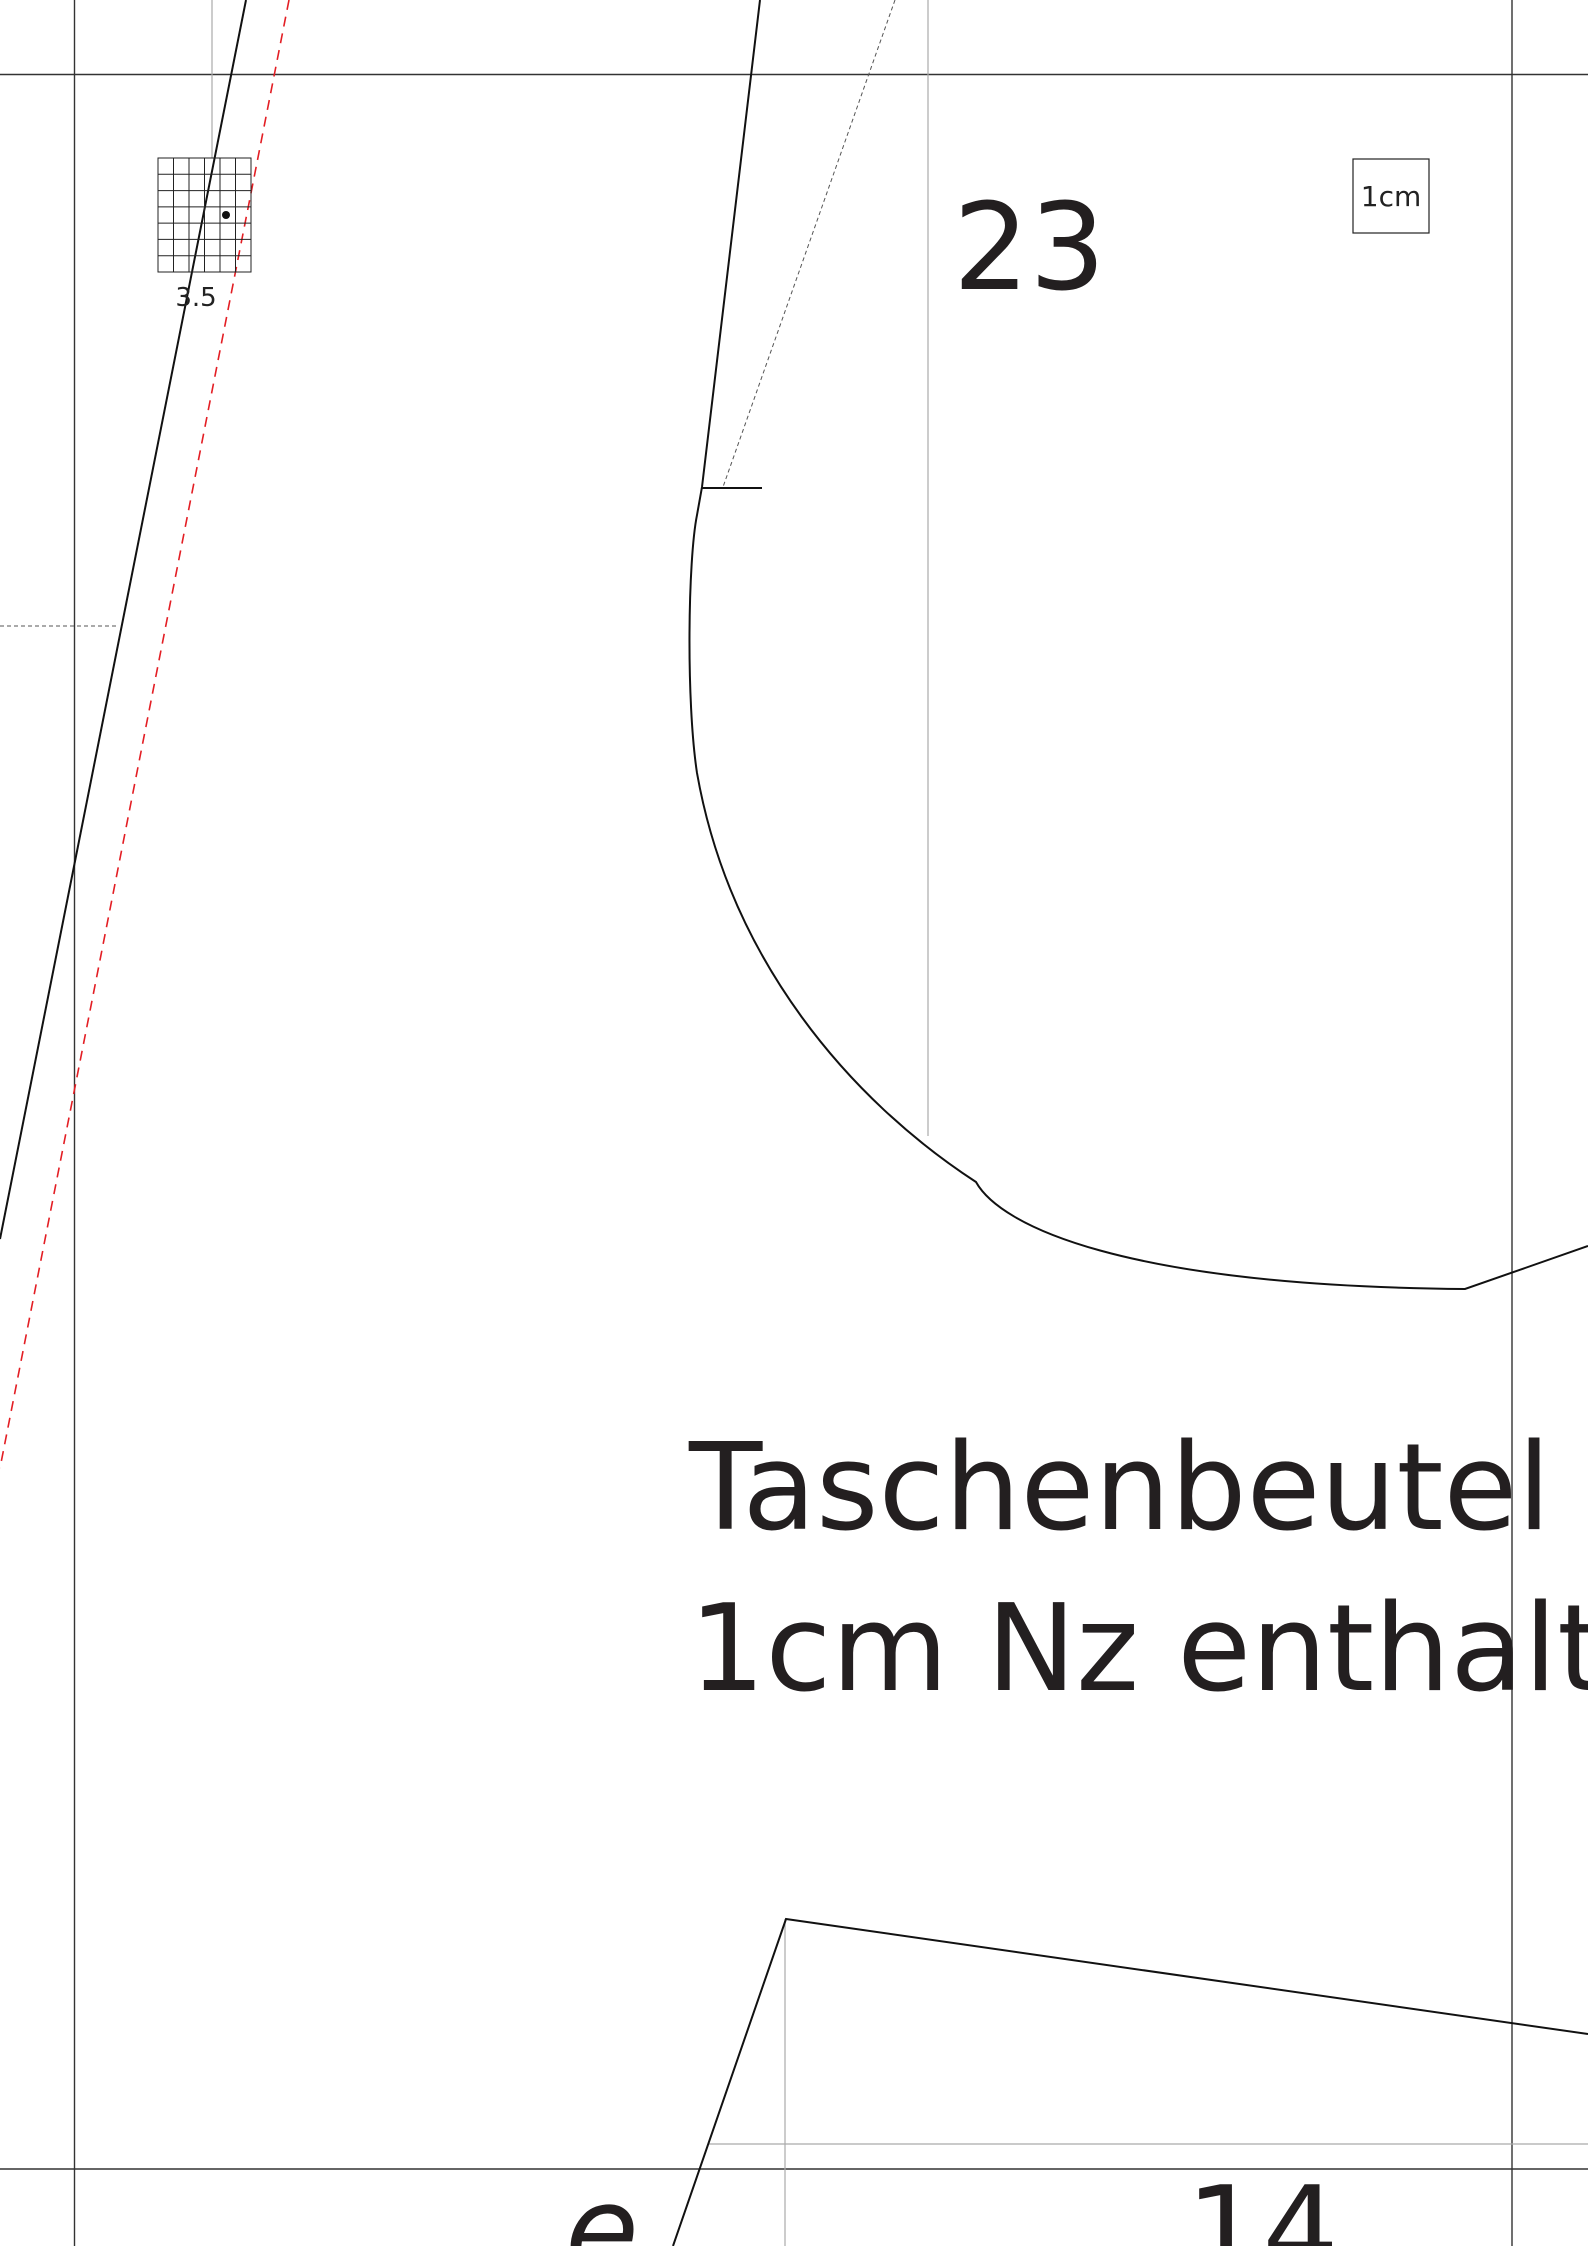  Describe the element at coordinates (204, 215) in the screenshot. I see `alignment-grid` at that location.